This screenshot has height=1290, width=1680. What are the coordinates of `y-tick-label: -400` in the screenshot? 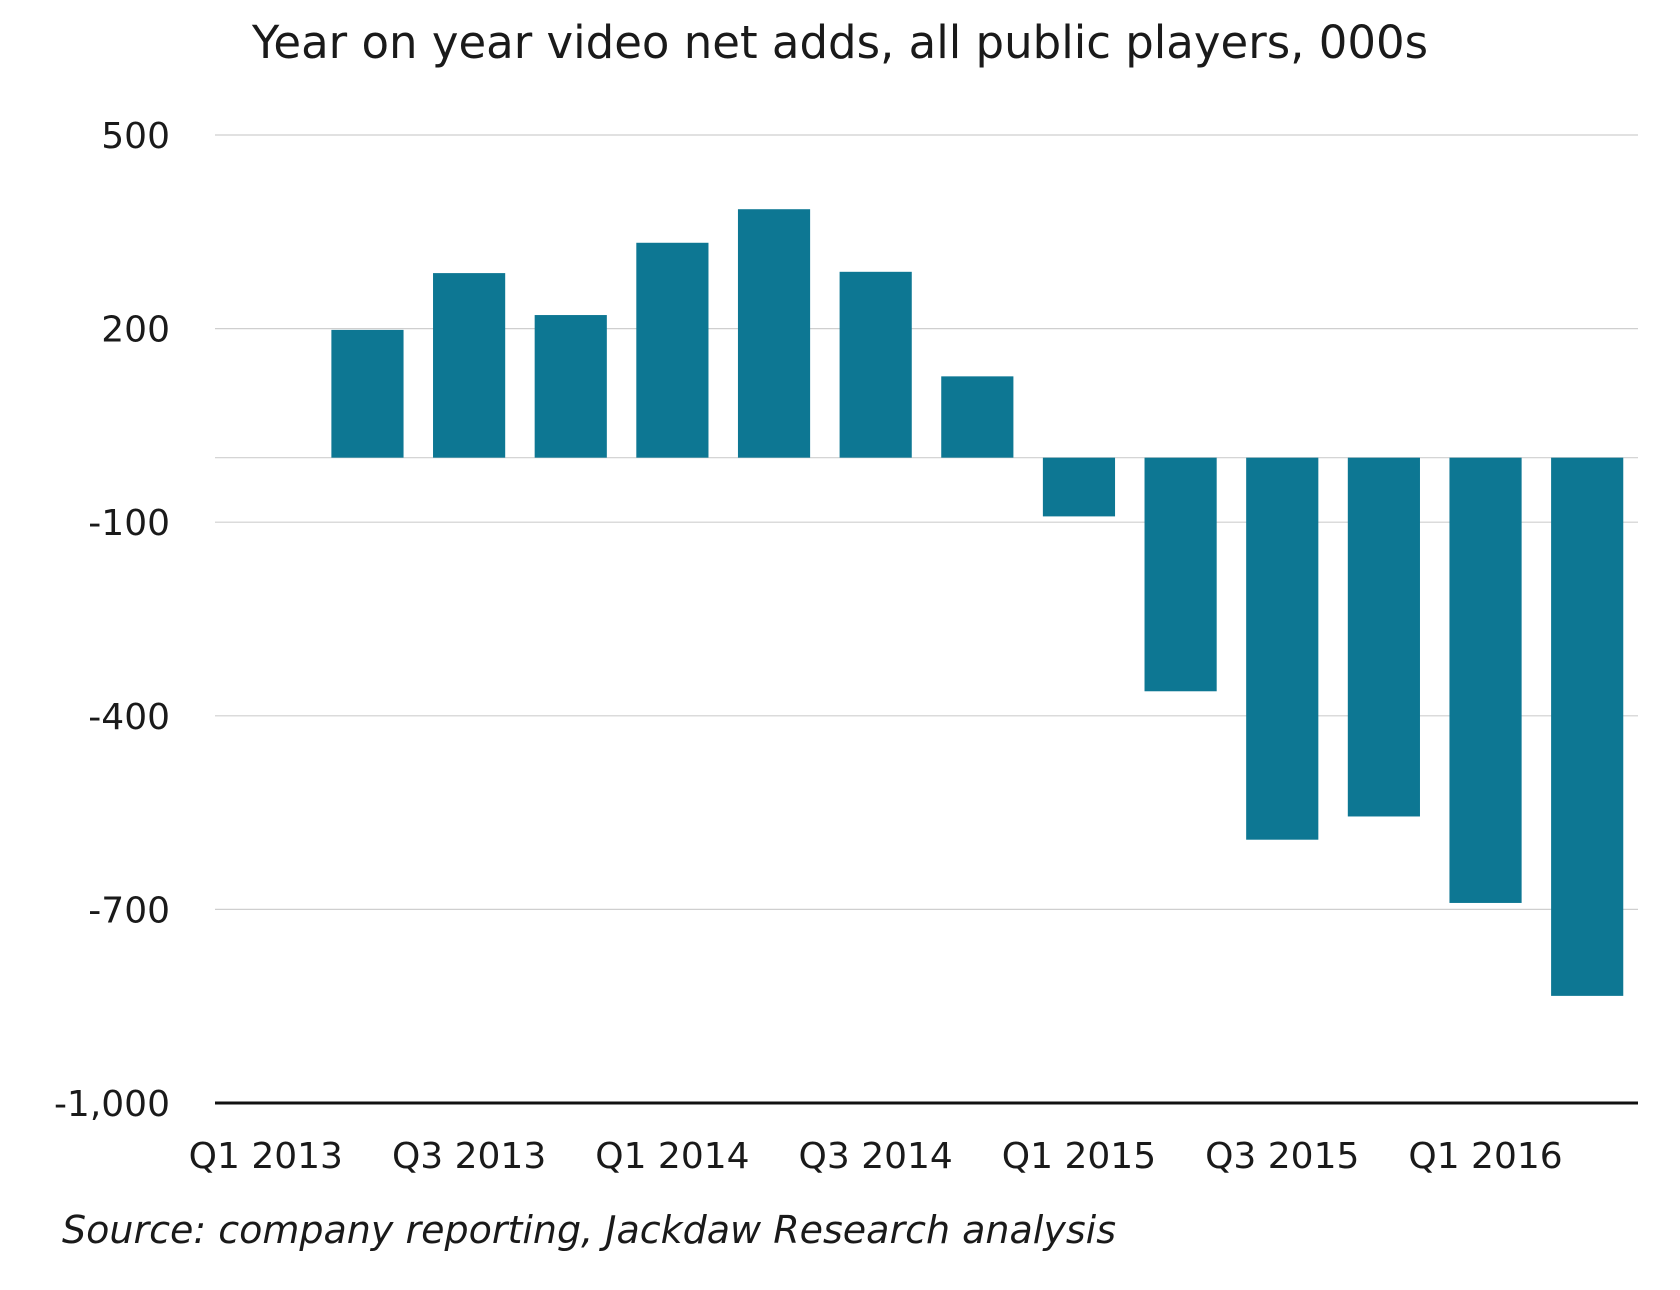 It's located at (129, 717).